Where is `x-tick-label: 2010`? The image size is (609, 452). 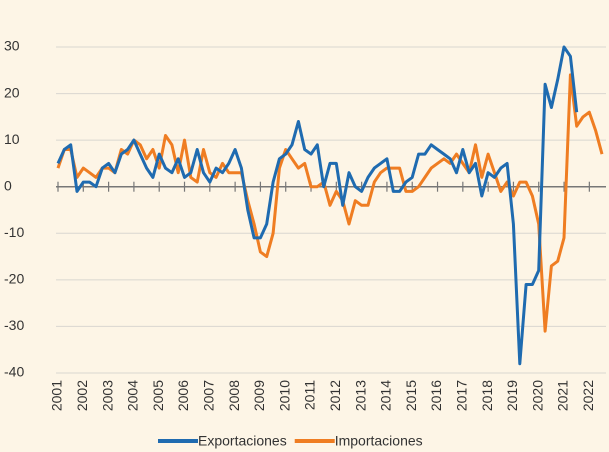
x-tick-label: 2010 is located at coordinates (284, 395).